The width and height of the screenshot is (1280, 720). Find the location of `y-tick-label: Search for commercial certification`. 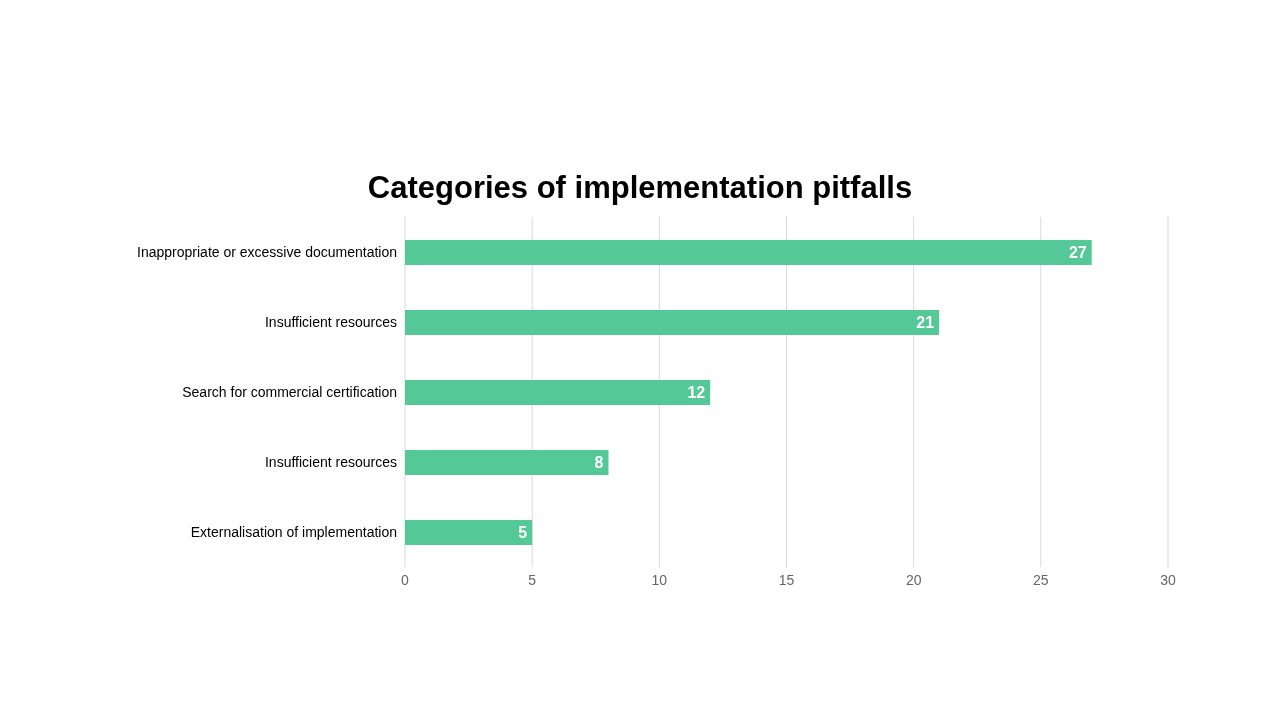

y-tick-label: Search for commercial certification is located at coordinates (289, 391).